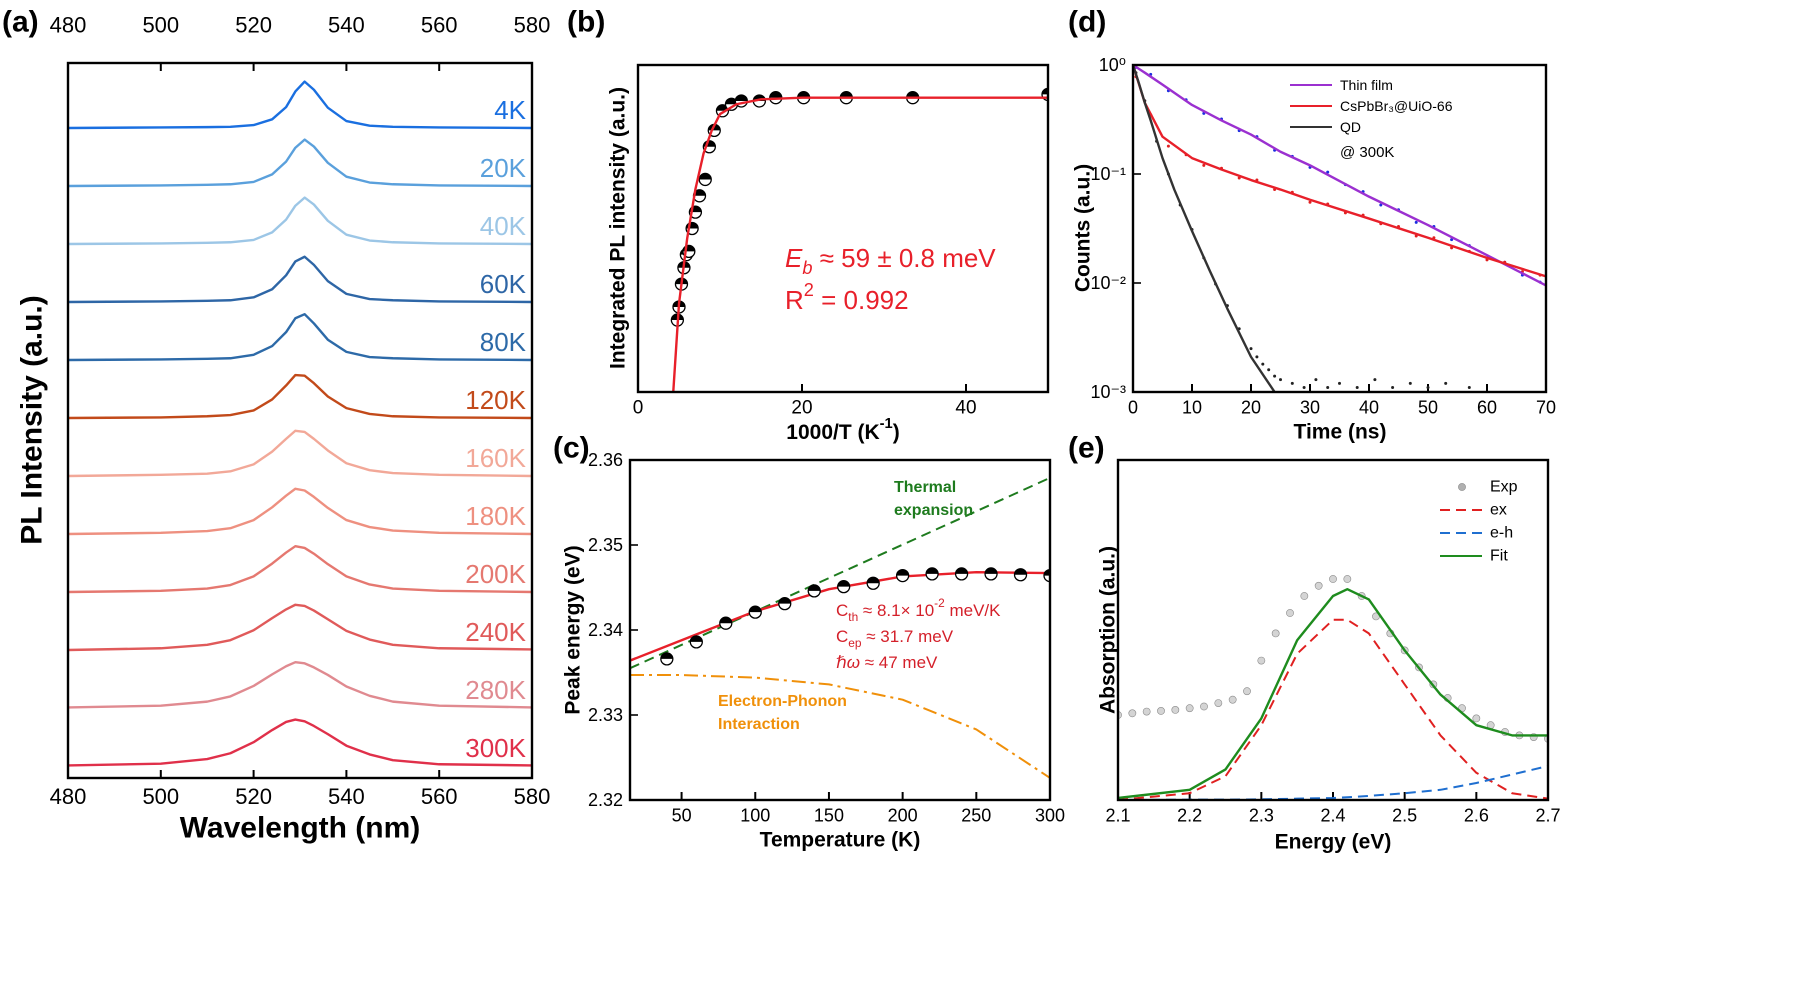  Describe the element at coordinates (855, 643) in the screenshot. I see `text-part: ep` at that location.